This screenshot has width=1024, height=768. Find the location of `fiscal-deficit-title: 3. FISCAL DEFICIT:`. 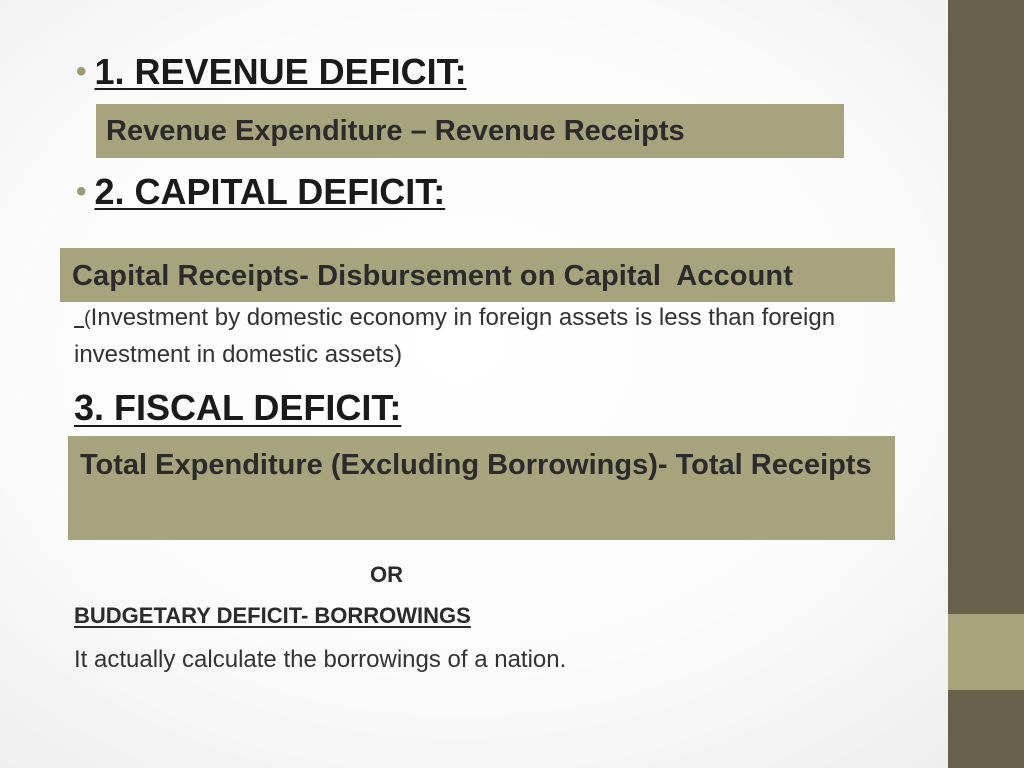

fiscal-deficit-title: 3. FISCAL DEFICIT: is located at coordinates (238, 407).